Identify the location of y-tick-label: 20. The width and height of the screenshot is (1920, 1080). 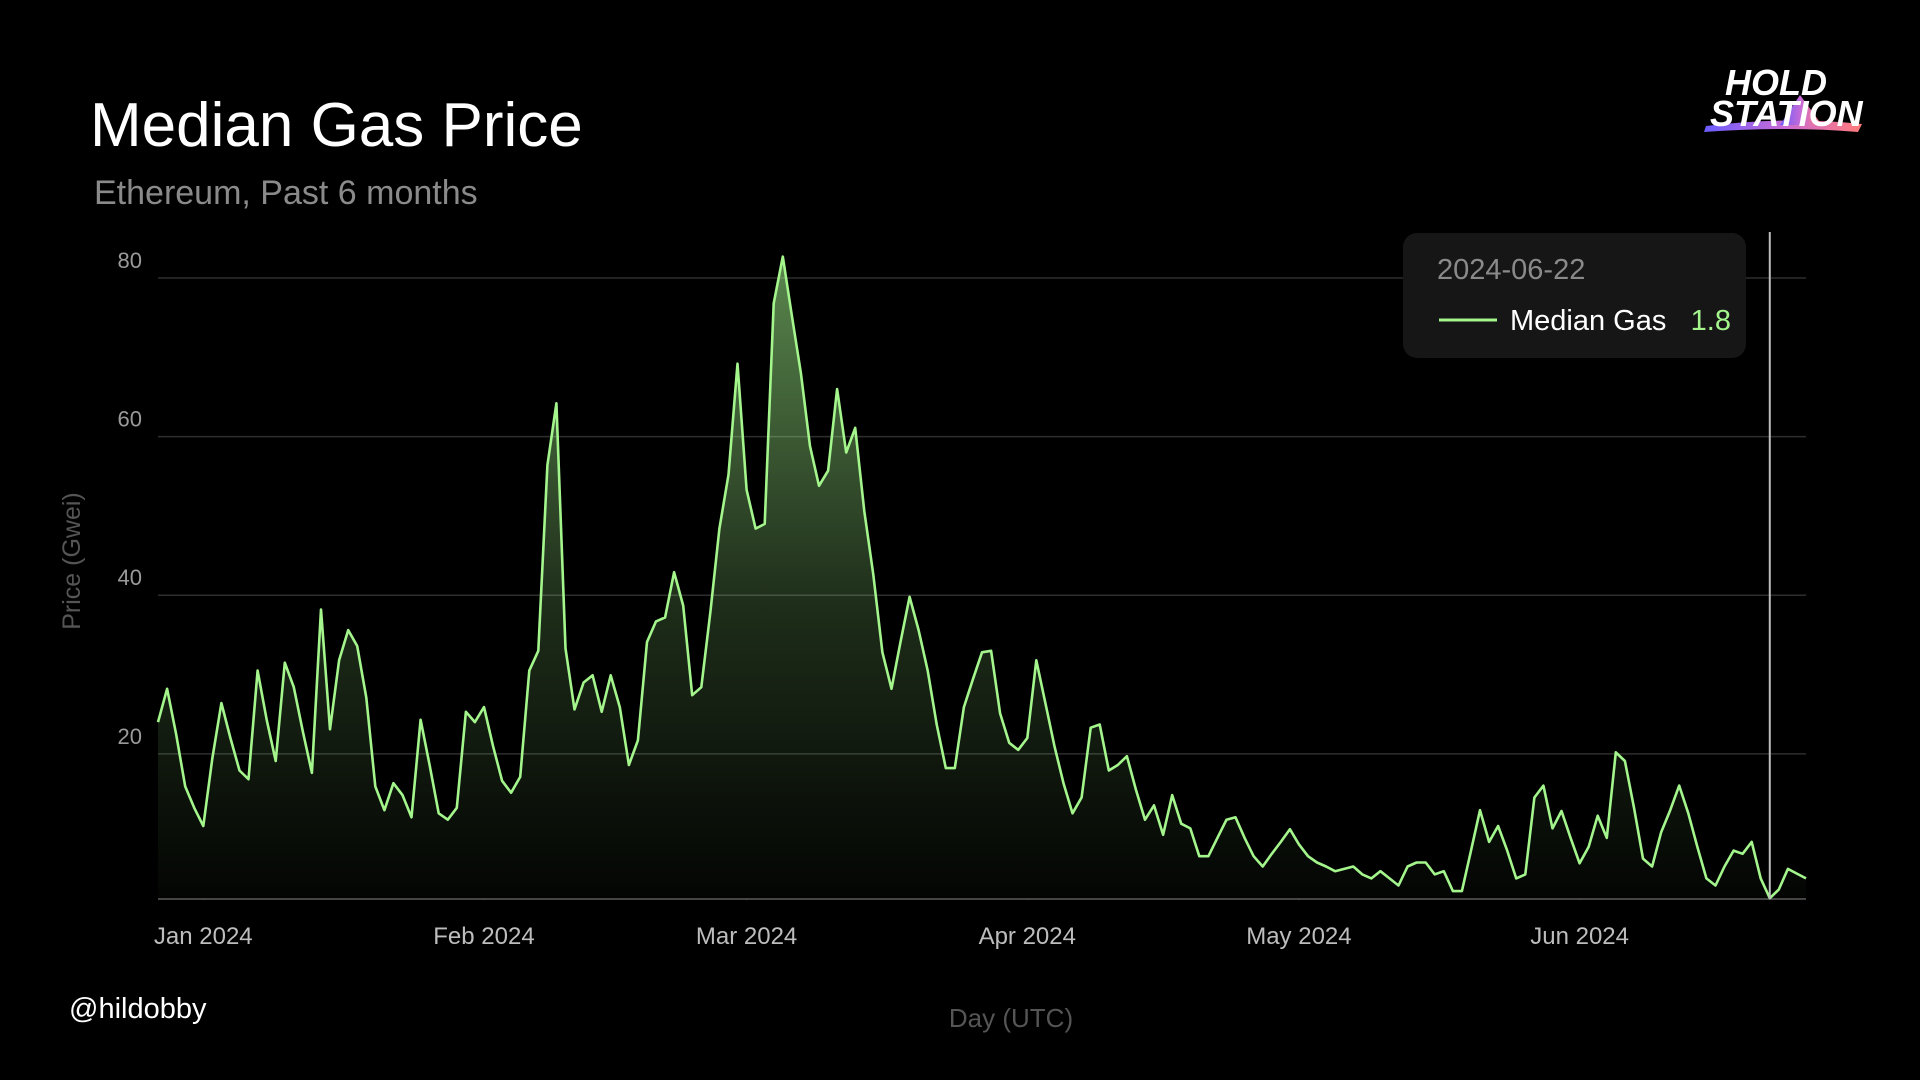
(130, 736).